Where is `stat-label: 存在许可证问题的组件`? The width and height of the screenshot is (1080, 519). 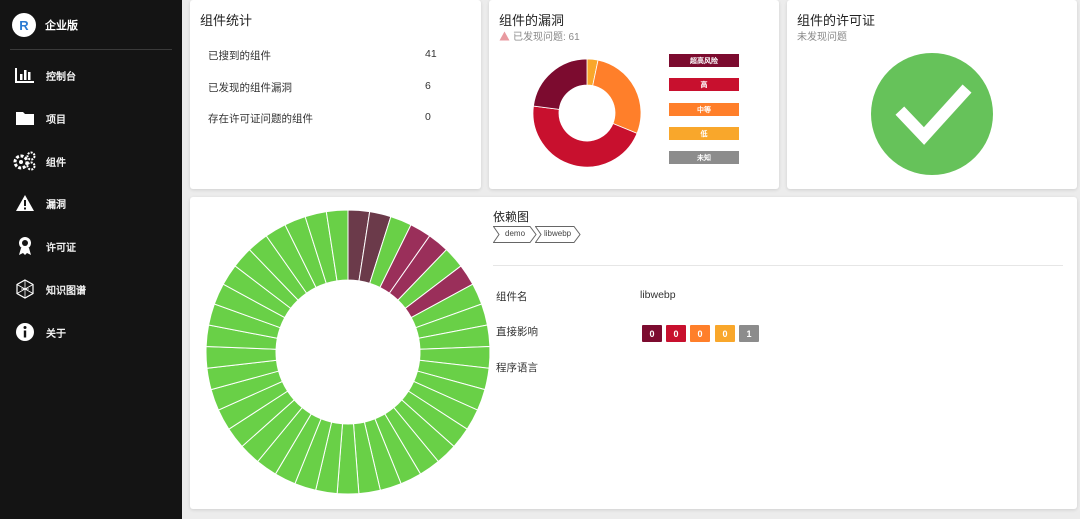 stat-label: 存在许可证问题的组件 is located at coordinates (260, 119).